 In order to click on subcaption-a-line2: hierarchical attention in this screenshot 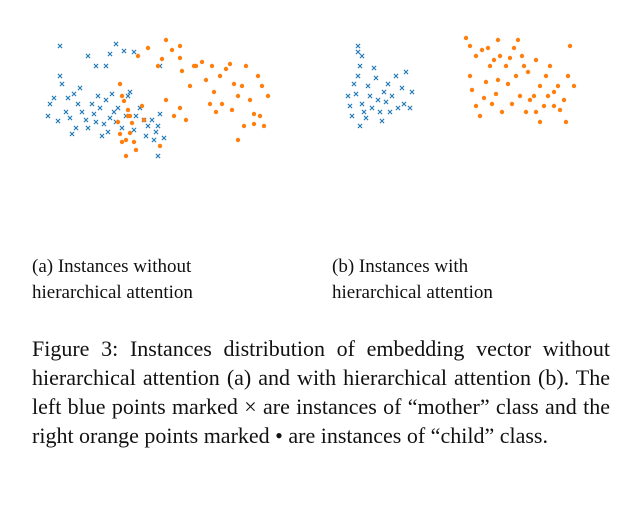, I will do `click(112, 292)`.